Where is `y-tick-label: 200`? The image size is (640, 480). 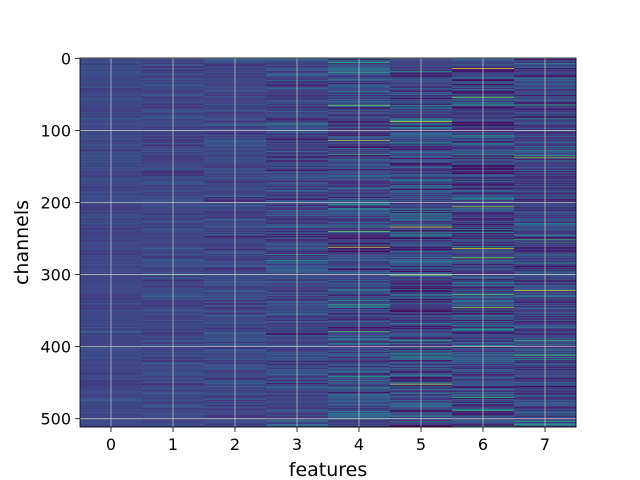
y-tick-label: 200 is located at coordinates (55, 203).